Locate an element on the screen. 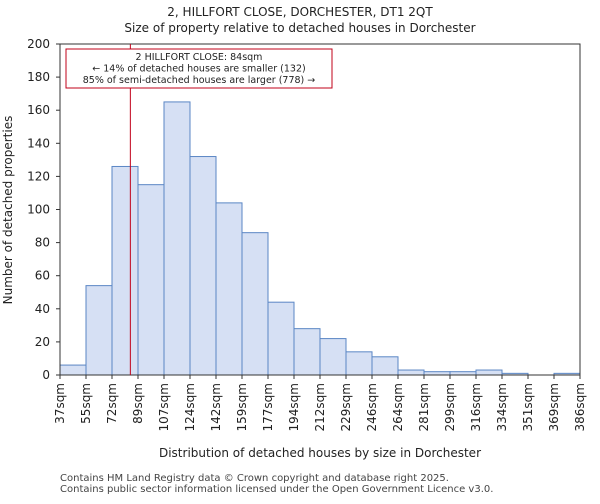 This screenshot has width=600, height=504. y-tick-label-0: 0 is located at coordinates (46, 375).